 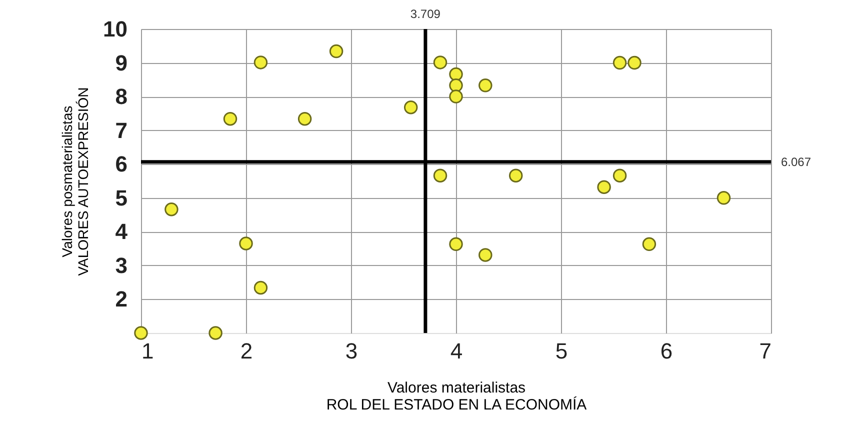 What do you see at coordinates (666, 351) in the screenshot?
I see `x-tick-label: 6` at bounding box center [666, 351].